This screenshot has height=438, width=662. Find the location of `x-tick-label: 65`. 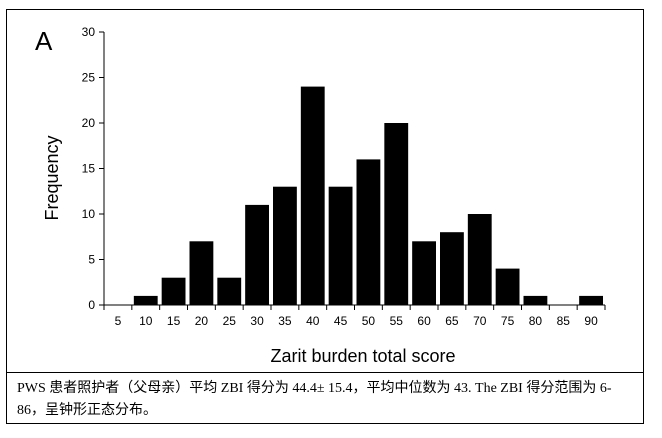

x-tick-label: 65 is located at coordinates (452, 321).